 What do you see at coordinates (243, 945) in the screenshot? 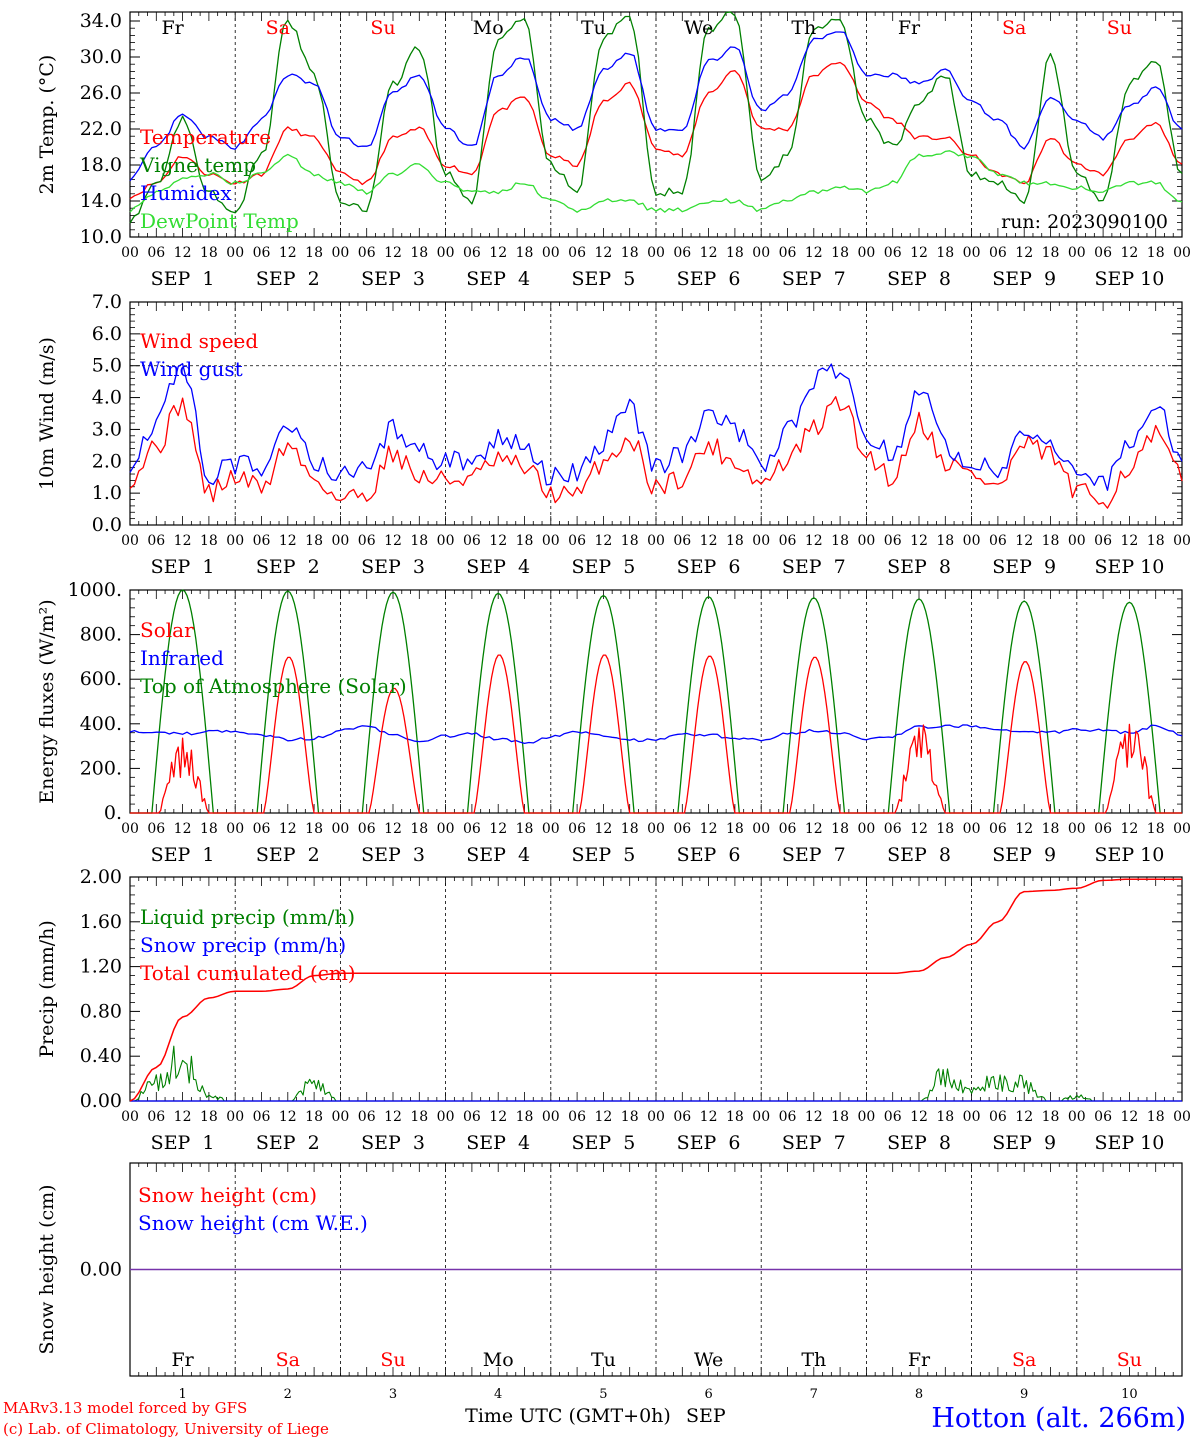
I see `legend-entry-blue: Snow precip (mm/h)` at bounding box center [243, 945].